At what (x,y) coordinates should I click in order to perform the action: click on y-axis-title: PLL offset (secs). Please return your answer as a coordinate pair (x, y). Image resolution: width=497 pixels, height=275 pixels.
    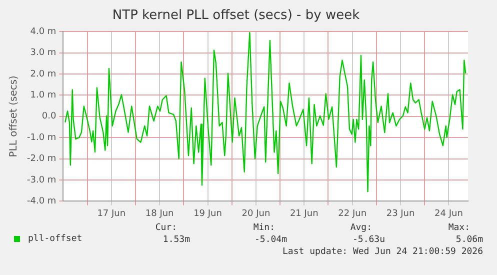
    Looking at the image, I should click on (14, 116).